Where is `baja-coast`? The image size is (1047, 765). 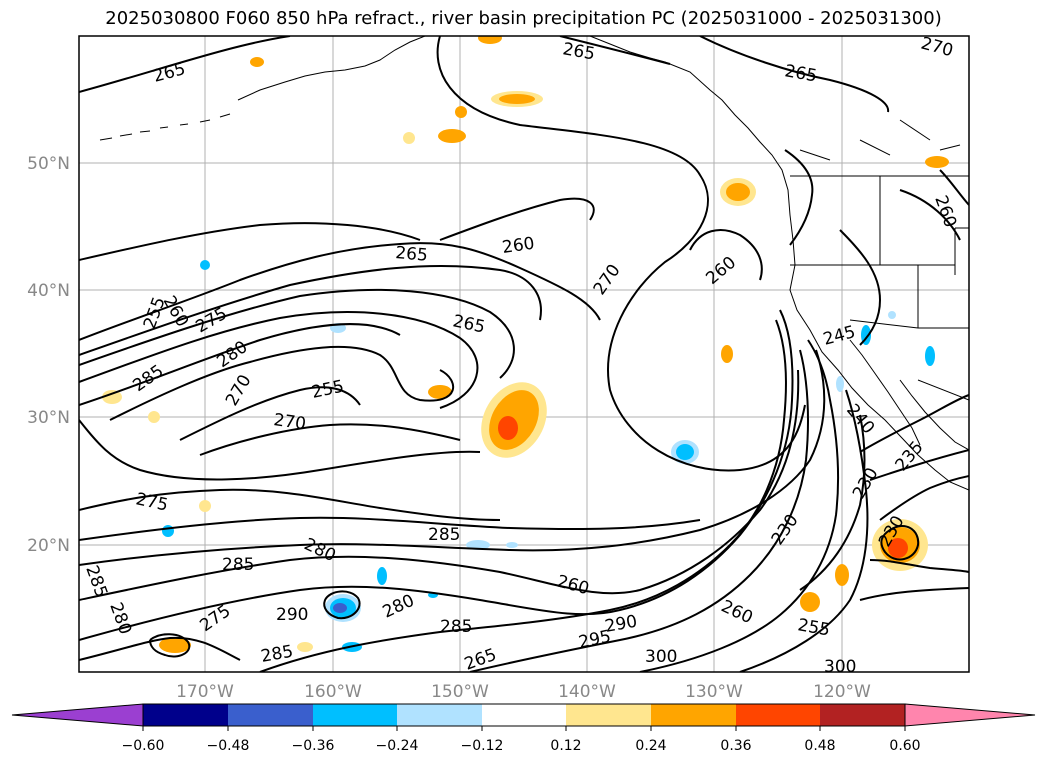 baja-coast is located at coordinates (885, 392).